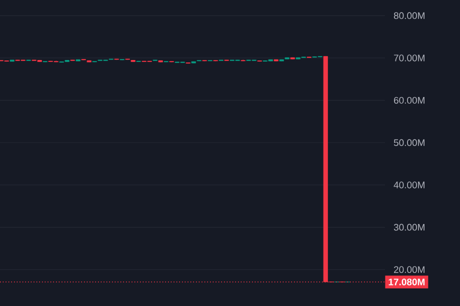 The width and height of the screenshot is (460, 306). Describe the element at coordinates (409, 185) in the screenshot. I see `y-tick-label: 40.00M` at that location.